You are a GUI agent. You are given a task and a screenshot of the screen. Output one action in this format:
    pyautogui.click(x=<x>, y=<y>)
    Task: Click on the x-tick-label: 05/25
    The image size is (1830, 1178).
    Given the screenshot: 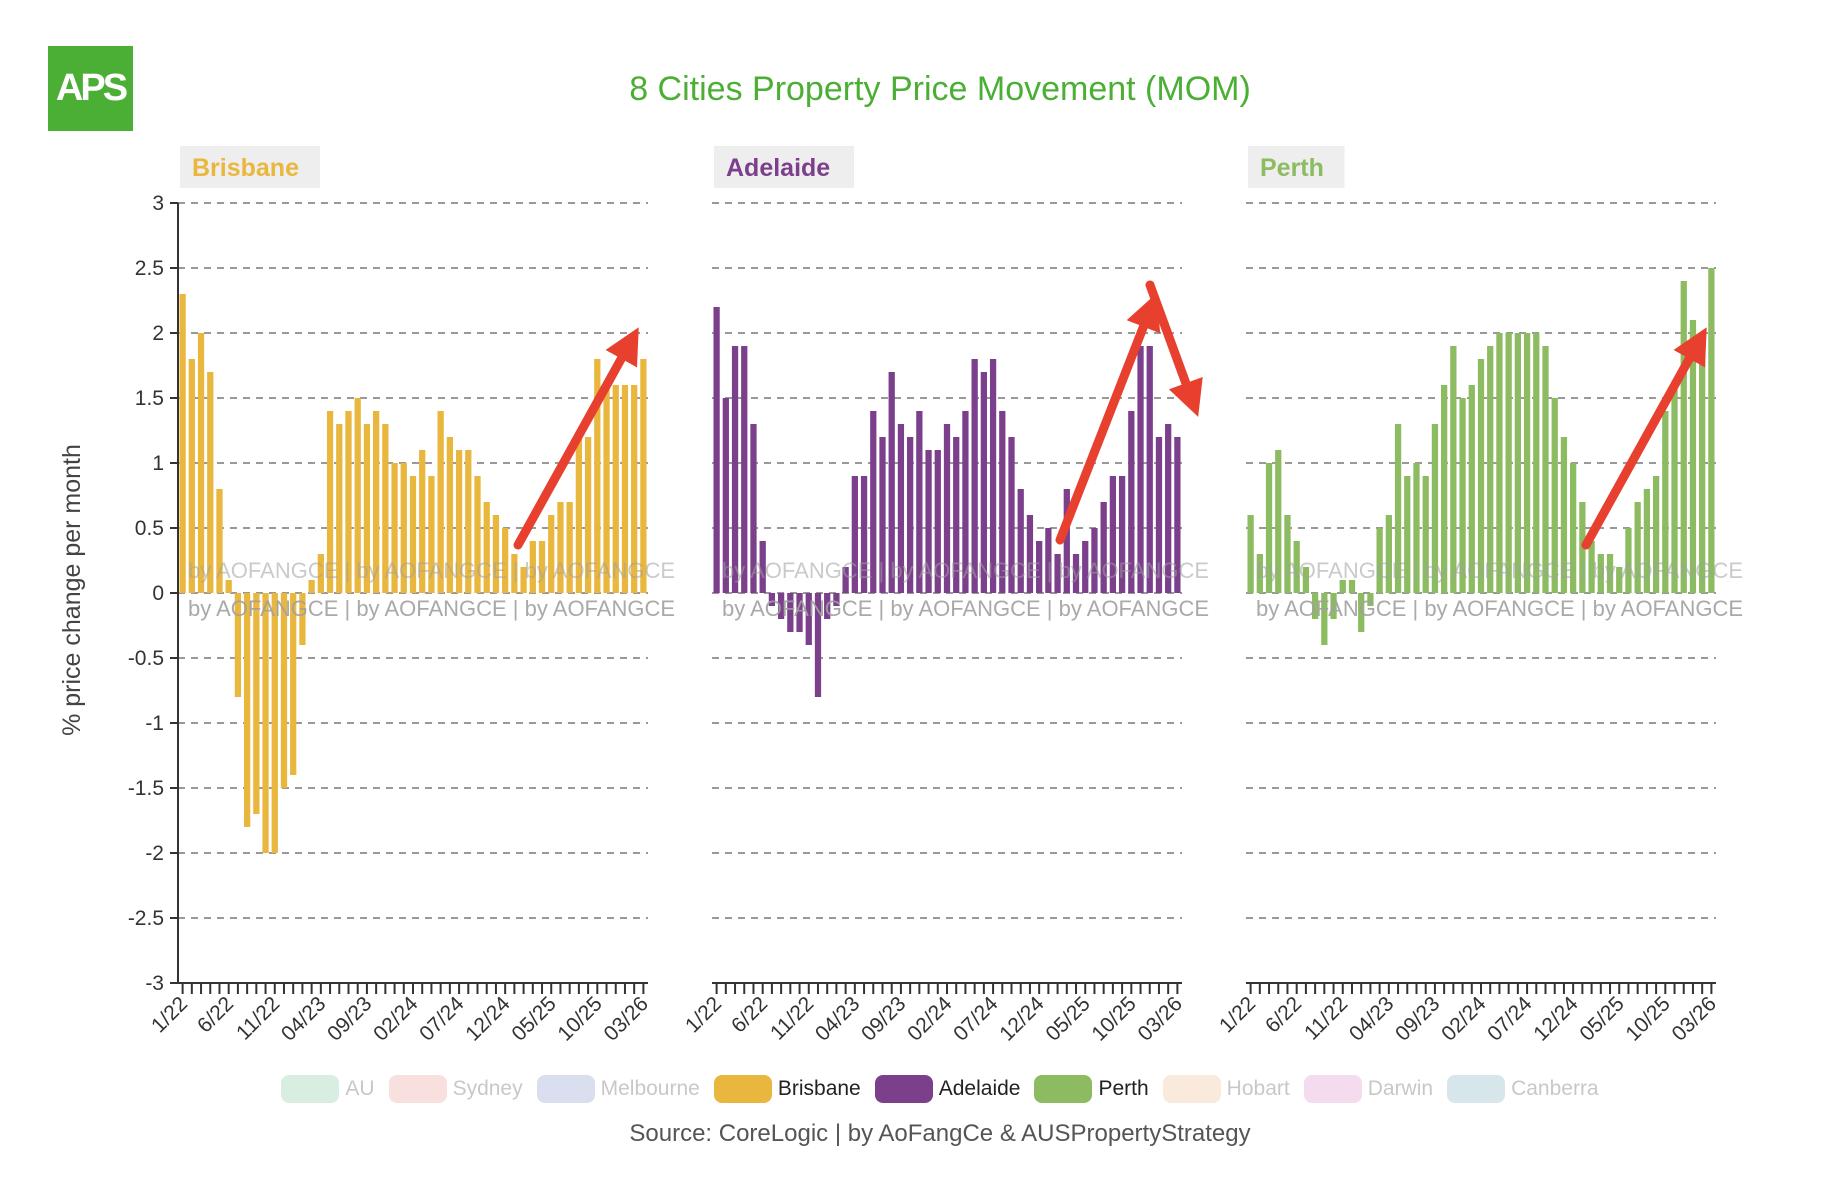 What is the action you would take?
    pyautogui.click(x=1601, y=1018)
    